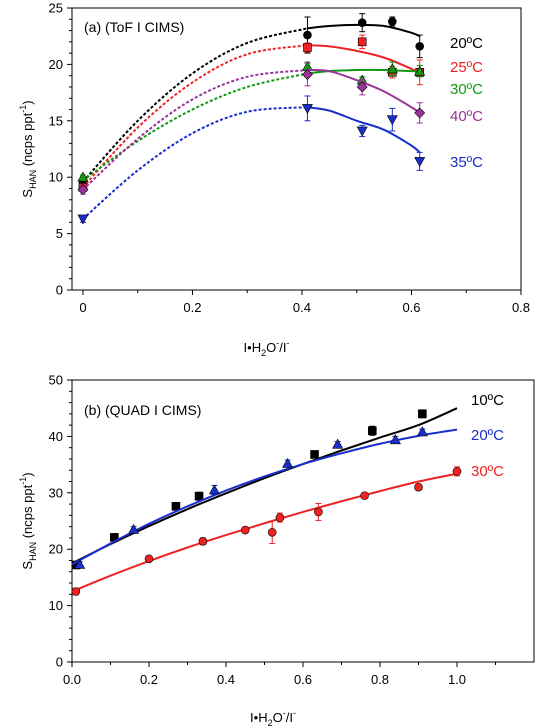  Describe the element at coordinates (466, 67) in the screenshot. I see `legend-label: 25ºC` at that location.